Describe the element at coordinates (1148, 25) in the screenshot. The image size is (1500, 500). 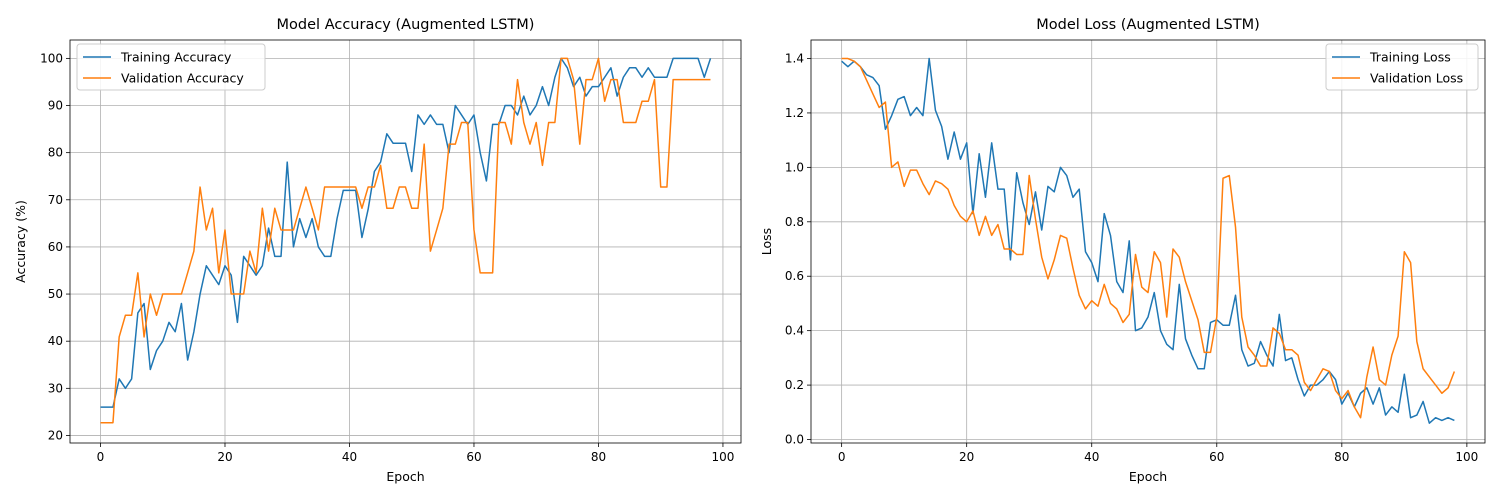
I see `chart-title: Model Loss (Augmented LSTM)` at that location.